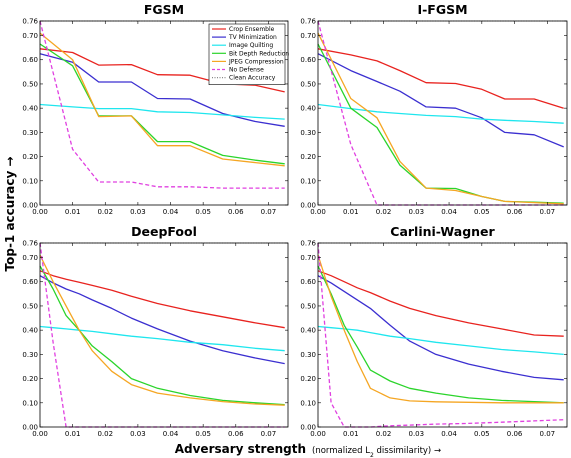 The width and height of the screenshot is (571, 458). I want to click on legend-label: Image Quilting, so click(251, 45).